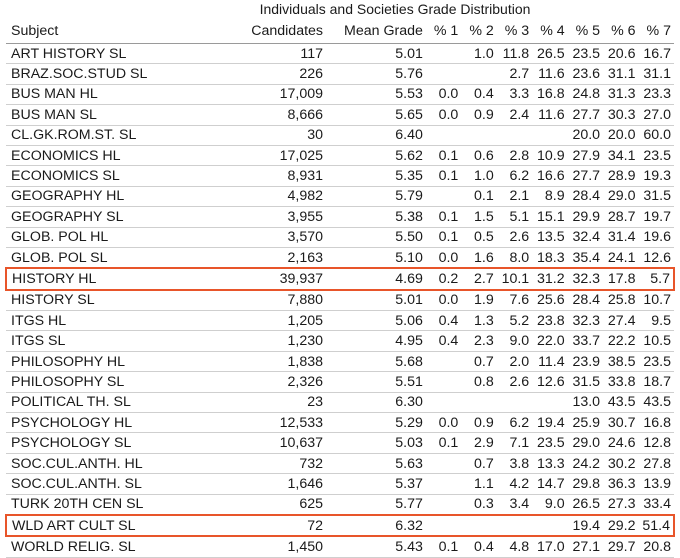 The width and height of the screenshot is (680, 558). What do you see at coordinates (621, 403) in the screenshot?
I see `pct-6-cell: 43.5` at bounding box center [621, 403].